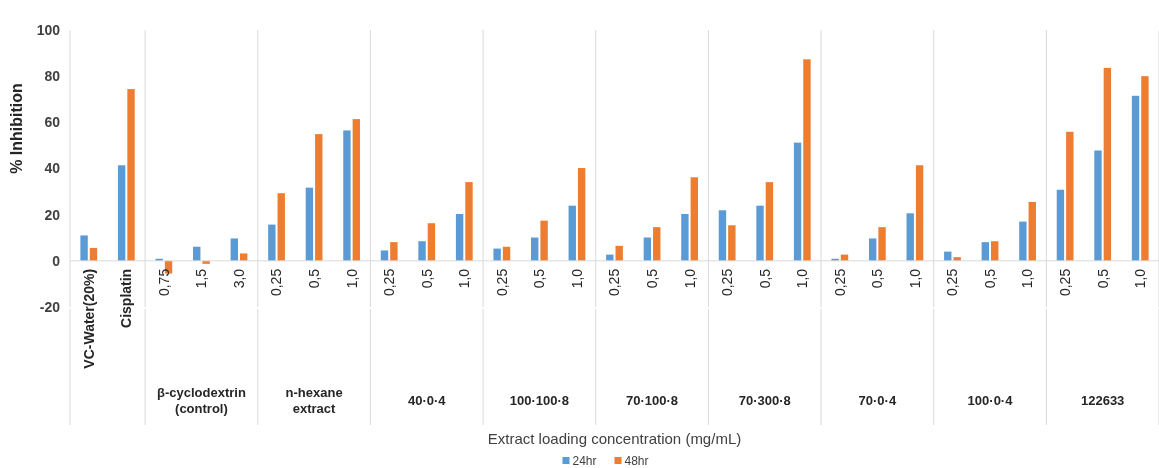 This screenshot has width=1159, height=468. What do you see at coordinates (56, 260) in the screenshot?
I see `y-tick-label: 0` at bounding box center [56, 260].